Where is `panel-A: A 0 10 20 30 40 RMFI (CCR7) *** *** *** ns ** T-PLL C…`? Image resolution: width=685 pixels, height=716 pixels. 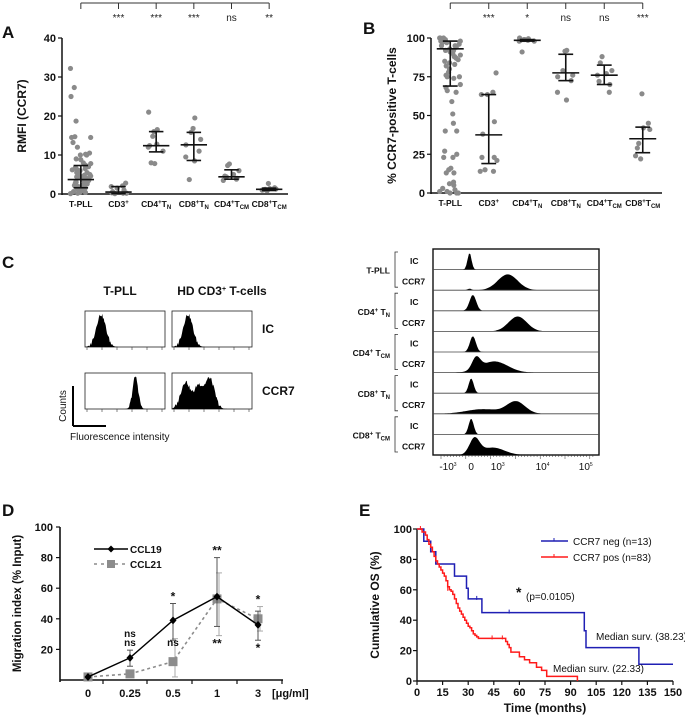
panel-A: A 0 10 20 30 40 RMFI (CCR7) *** *** *** ns ** T-PLL C… is located at coordinates (145, 106).